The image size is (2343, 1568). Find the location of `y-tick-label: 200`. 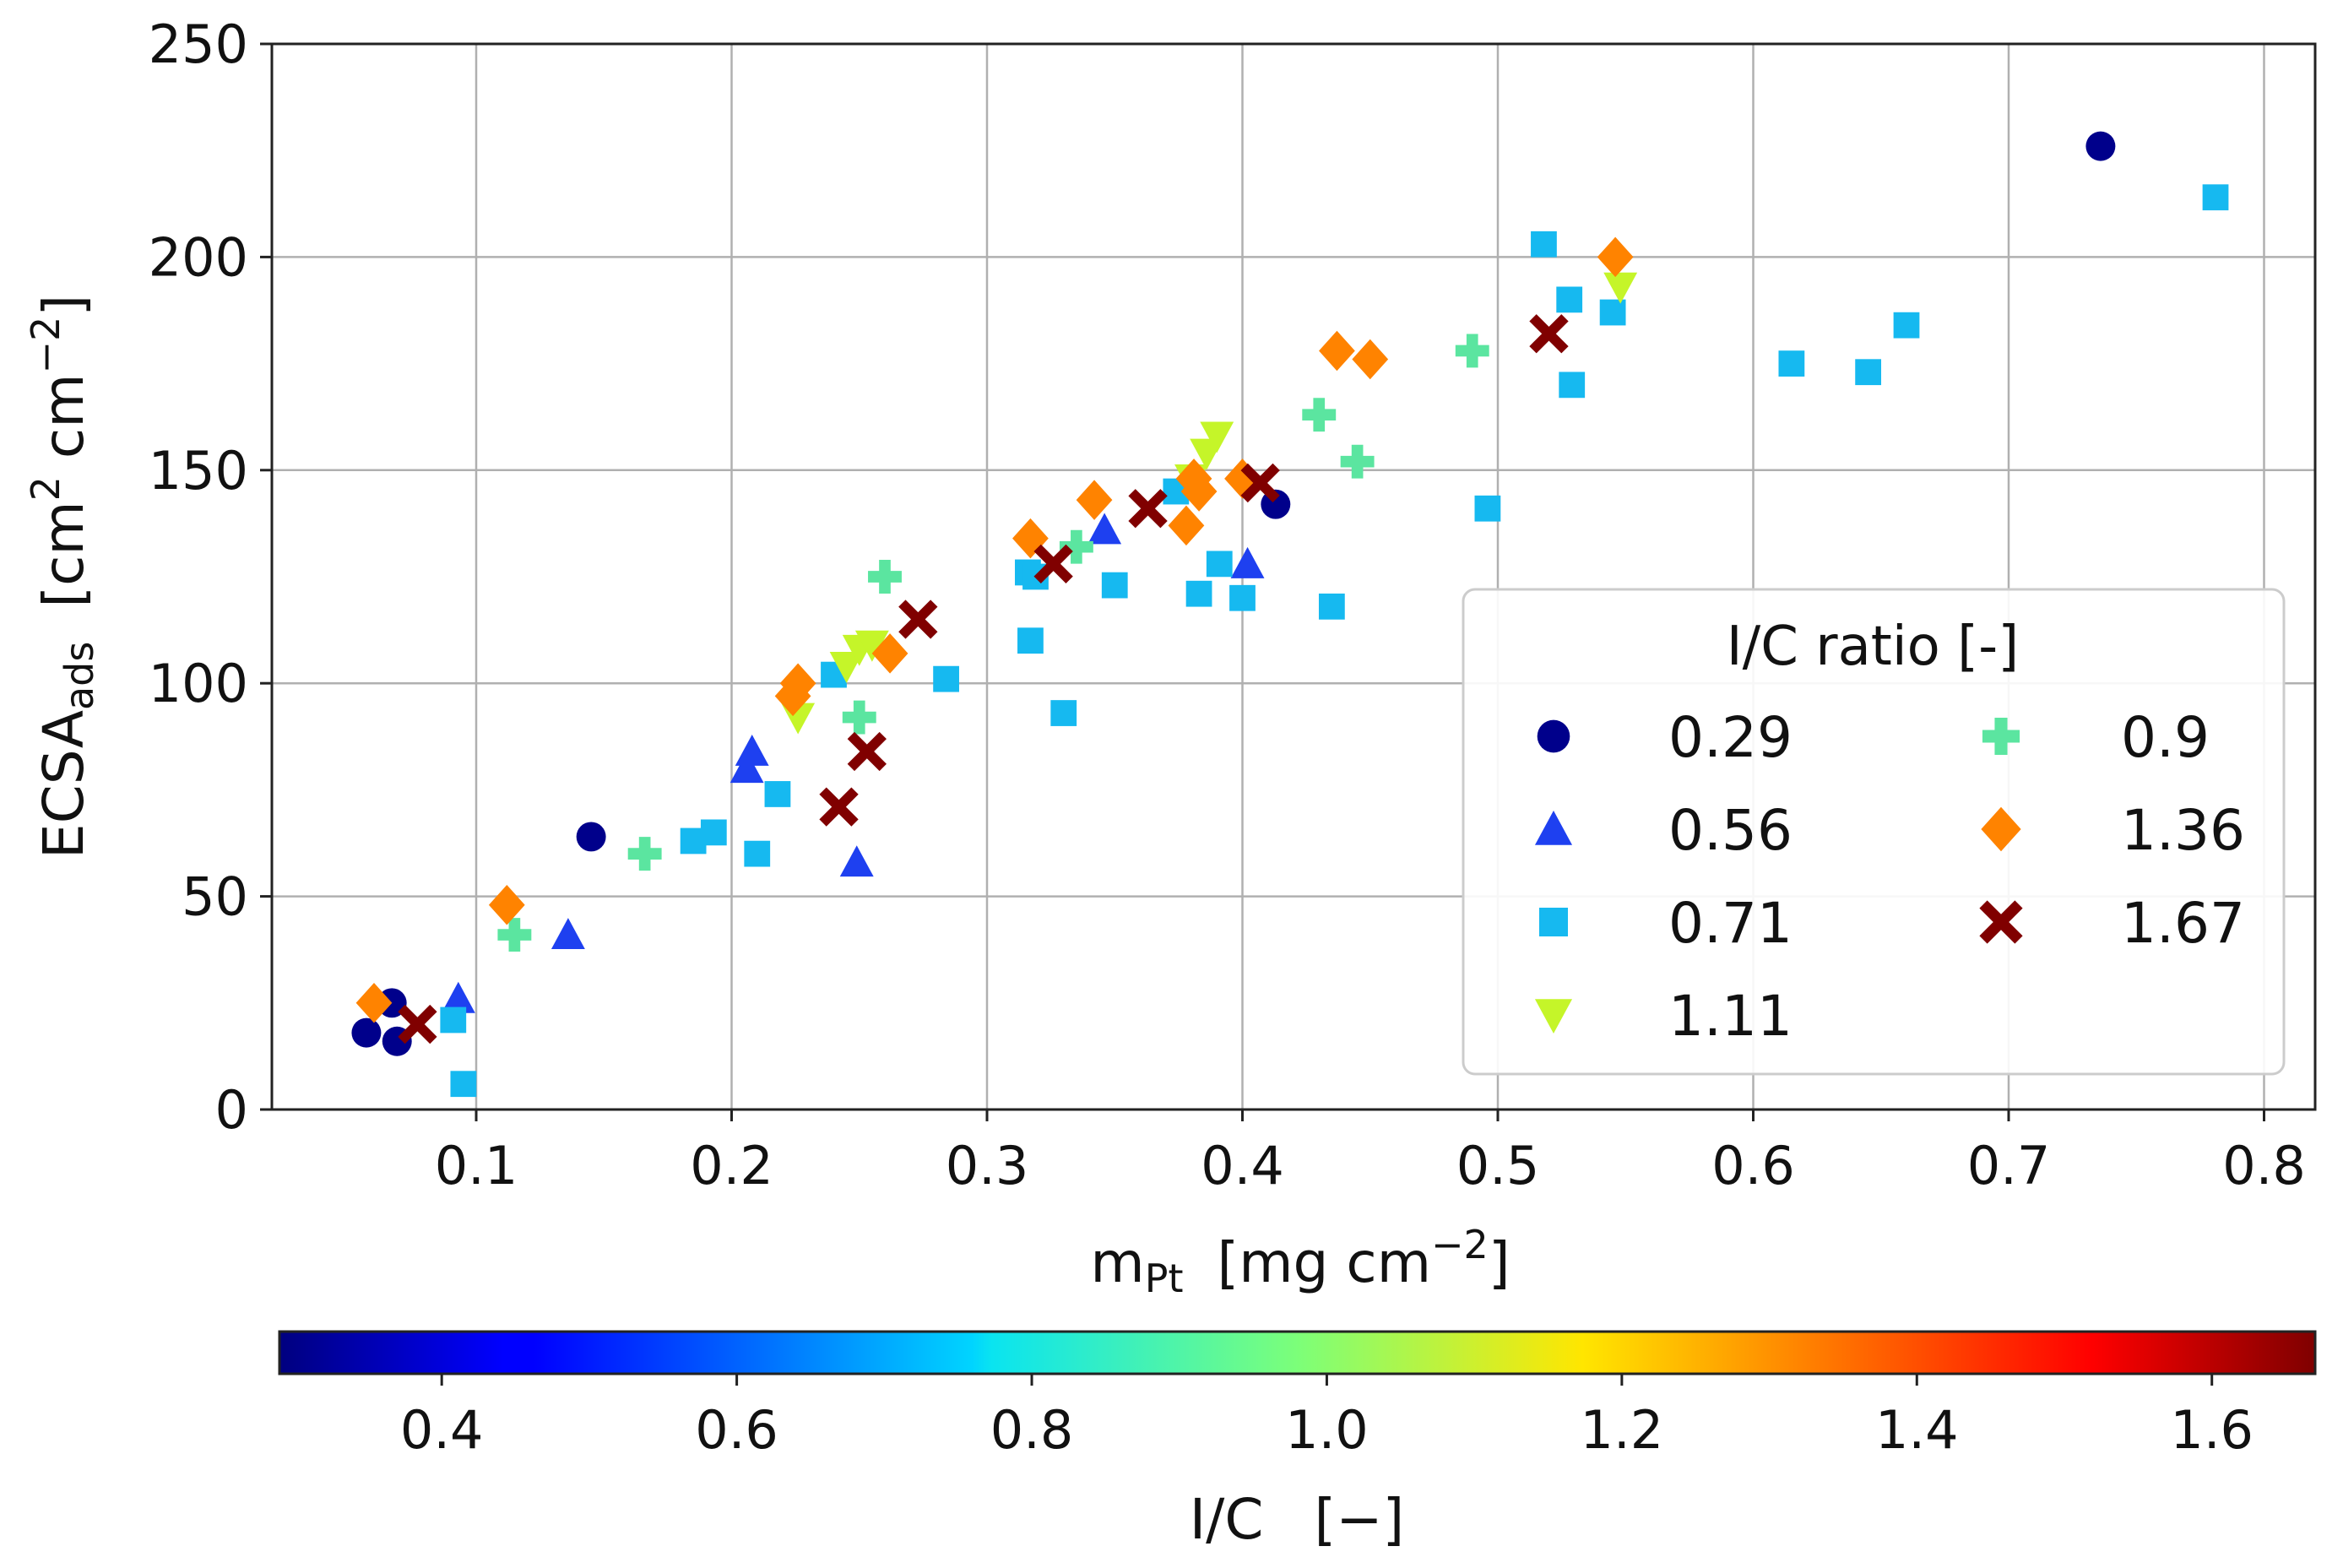

y-tick-label: 200 is located at coordinates (198, 257).